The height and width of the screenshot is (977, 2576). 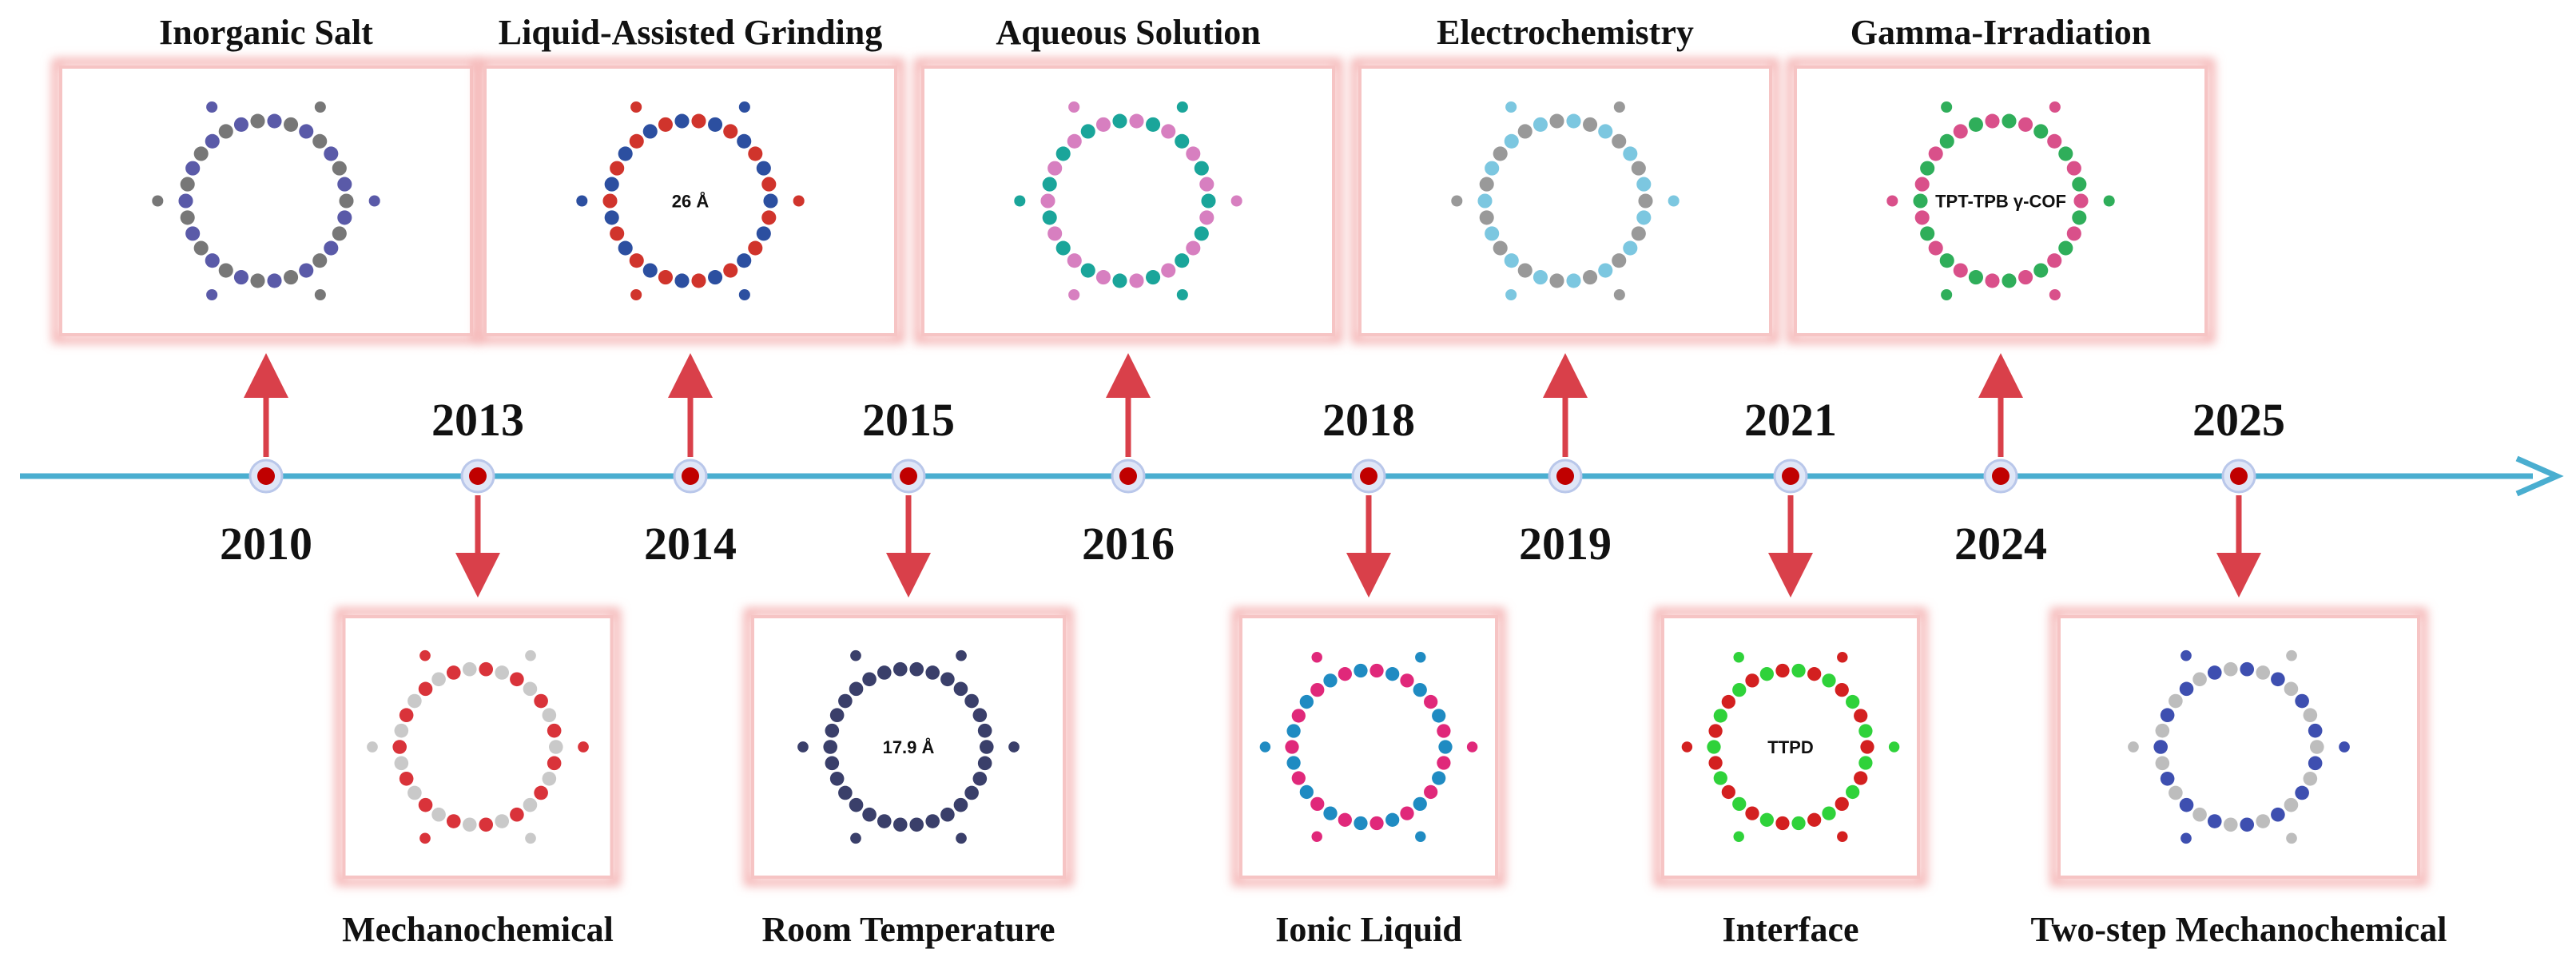 I want to click on image-annotation: TPT-TPB γ-COF, so click(x=2000, y=202).